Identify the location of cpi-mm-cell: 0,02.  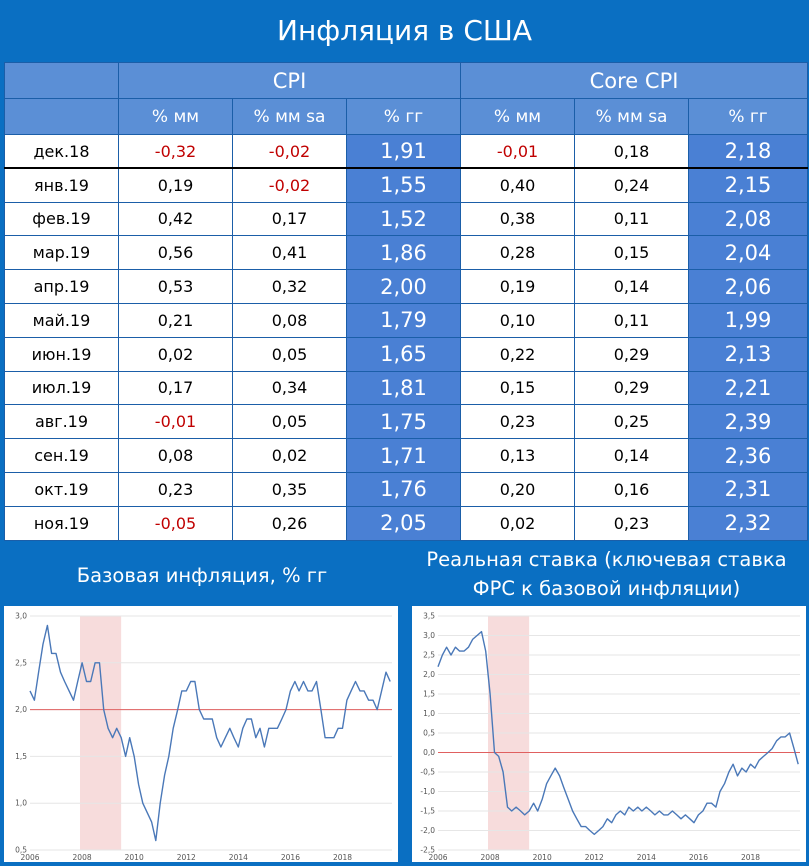
(175, 354).